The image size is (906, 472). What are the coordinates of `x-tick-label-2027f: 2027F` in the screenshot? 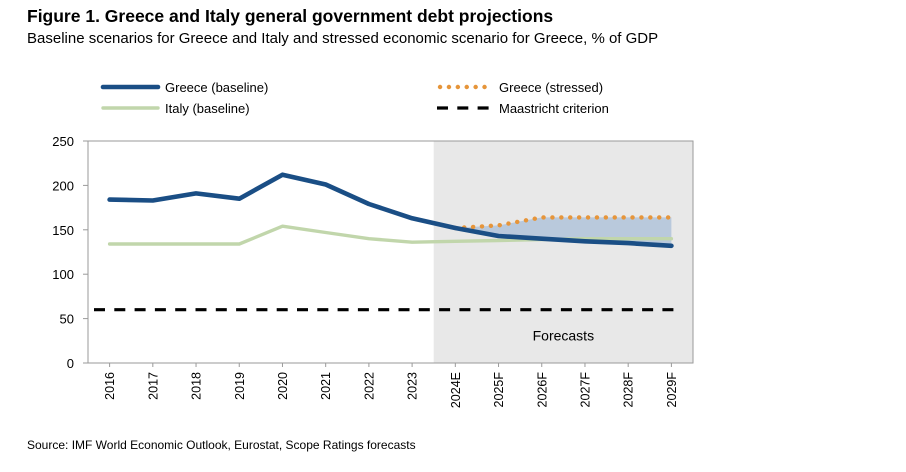 It's located at (586, 390).